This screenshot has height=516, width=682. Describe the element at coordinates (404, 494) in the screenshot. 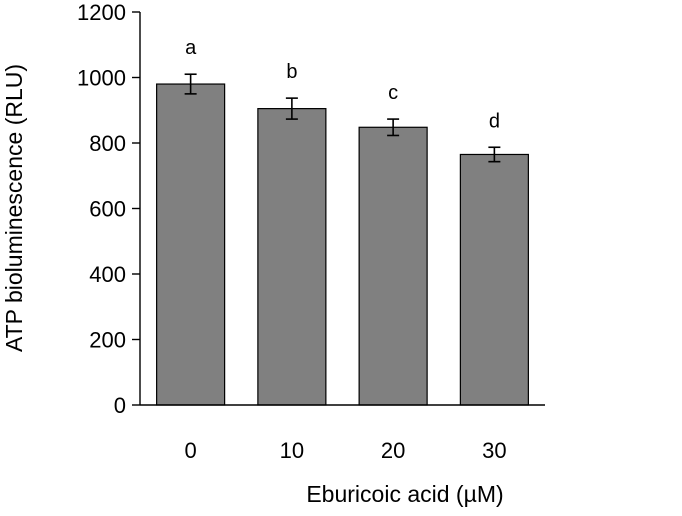

I see `x-axis-title: Eburicoic acid (µM)` at that location.